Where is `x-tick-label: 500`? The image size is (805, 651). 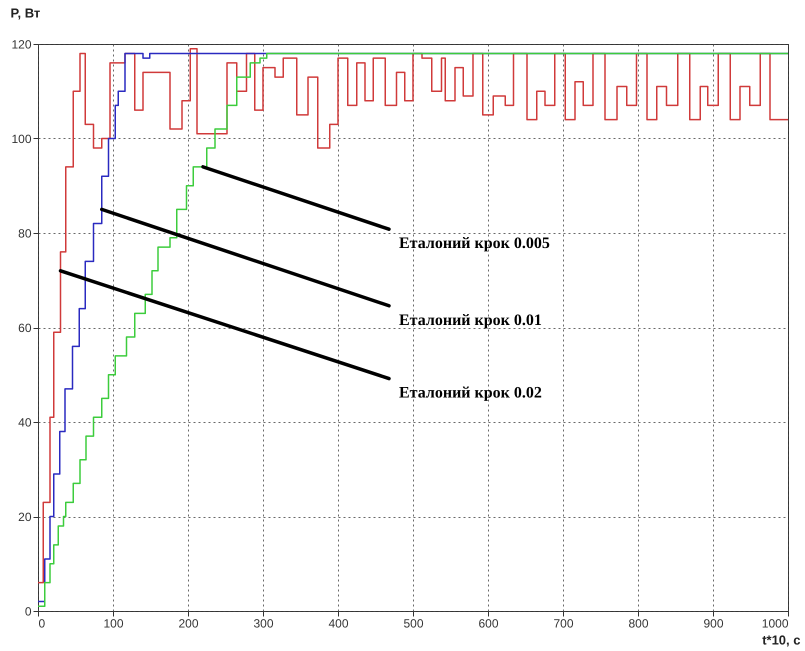
x-tick-label: 500 is located at coordinates (413, 623).